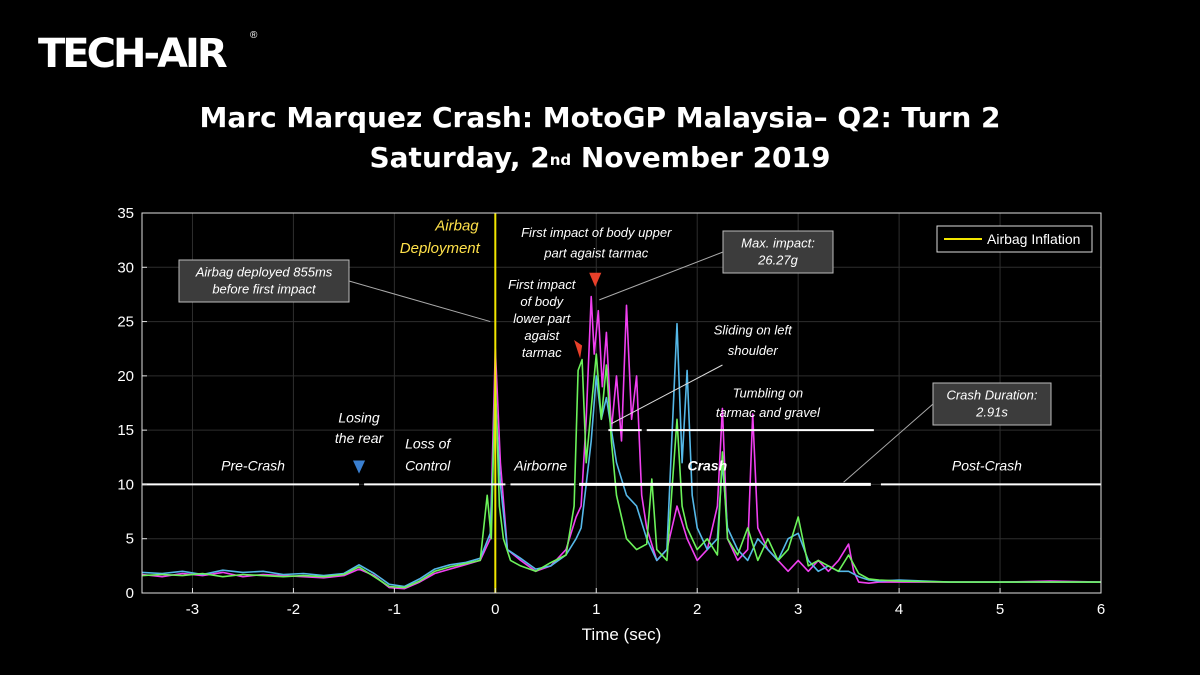 This screenshot has height=675, width=1200. What do you see at coordinates (991, 412) in the screenshot?
I see `crash-duration-text-2: 2.91s` at bounding box center [991, 412].